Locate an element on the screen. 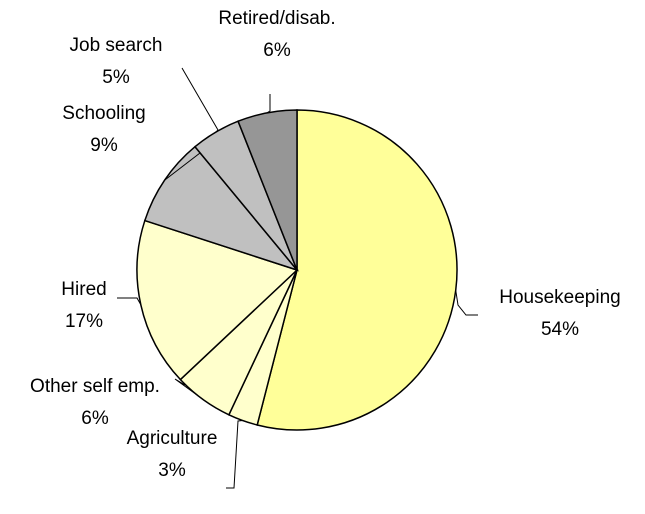 The width and height of the screenshot is (645, 514). leader-line-retired-disab is located at coordinates (268, 104).